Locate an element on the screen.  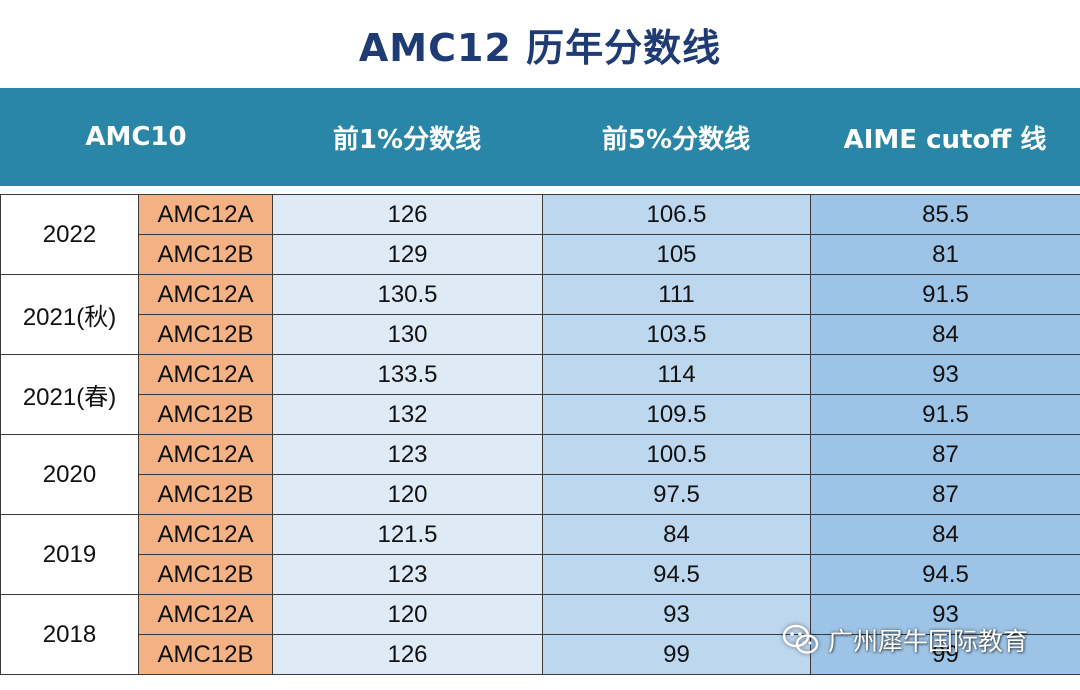
top5-cell: 99 is located at coordinates (676, 654).